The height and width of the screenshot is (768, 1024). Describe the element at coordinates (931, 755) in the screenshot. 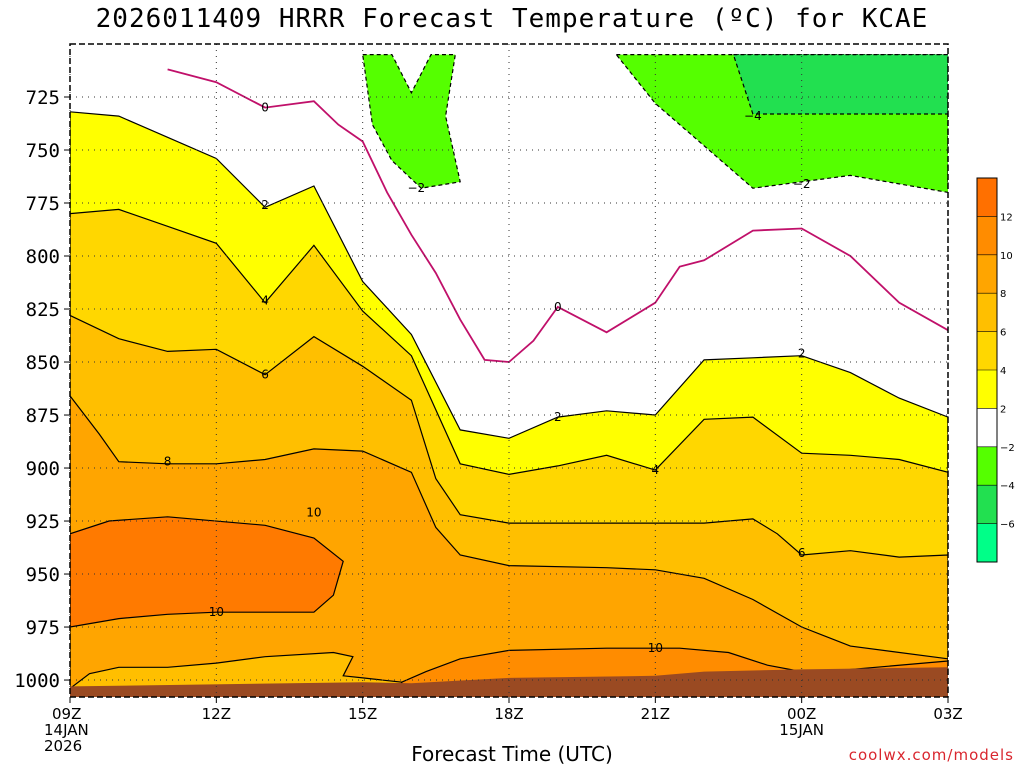

I see `credit-link: coolwx.com/models` at that location.